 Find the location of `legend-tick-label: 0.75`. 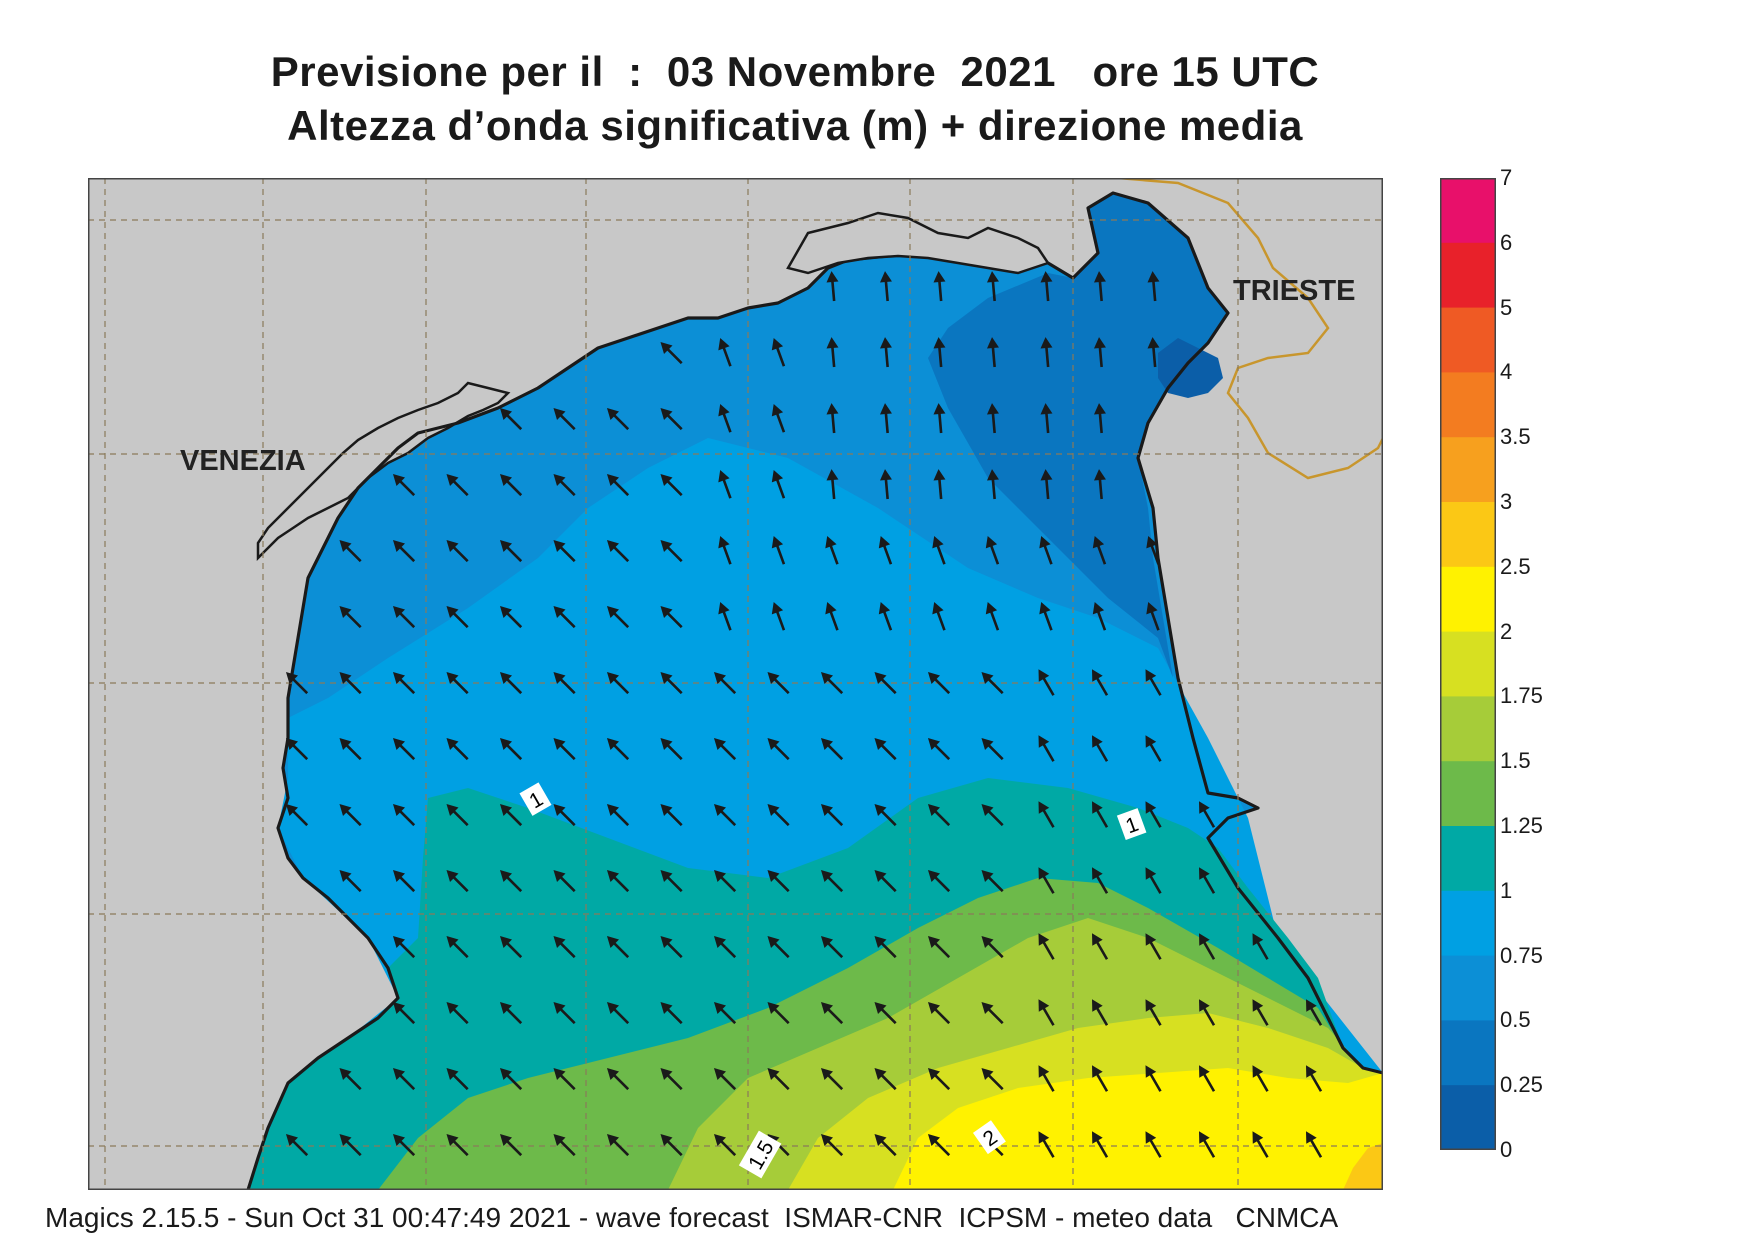

legend-tick-label: 0.75 is located at coordinates (1521, 955).